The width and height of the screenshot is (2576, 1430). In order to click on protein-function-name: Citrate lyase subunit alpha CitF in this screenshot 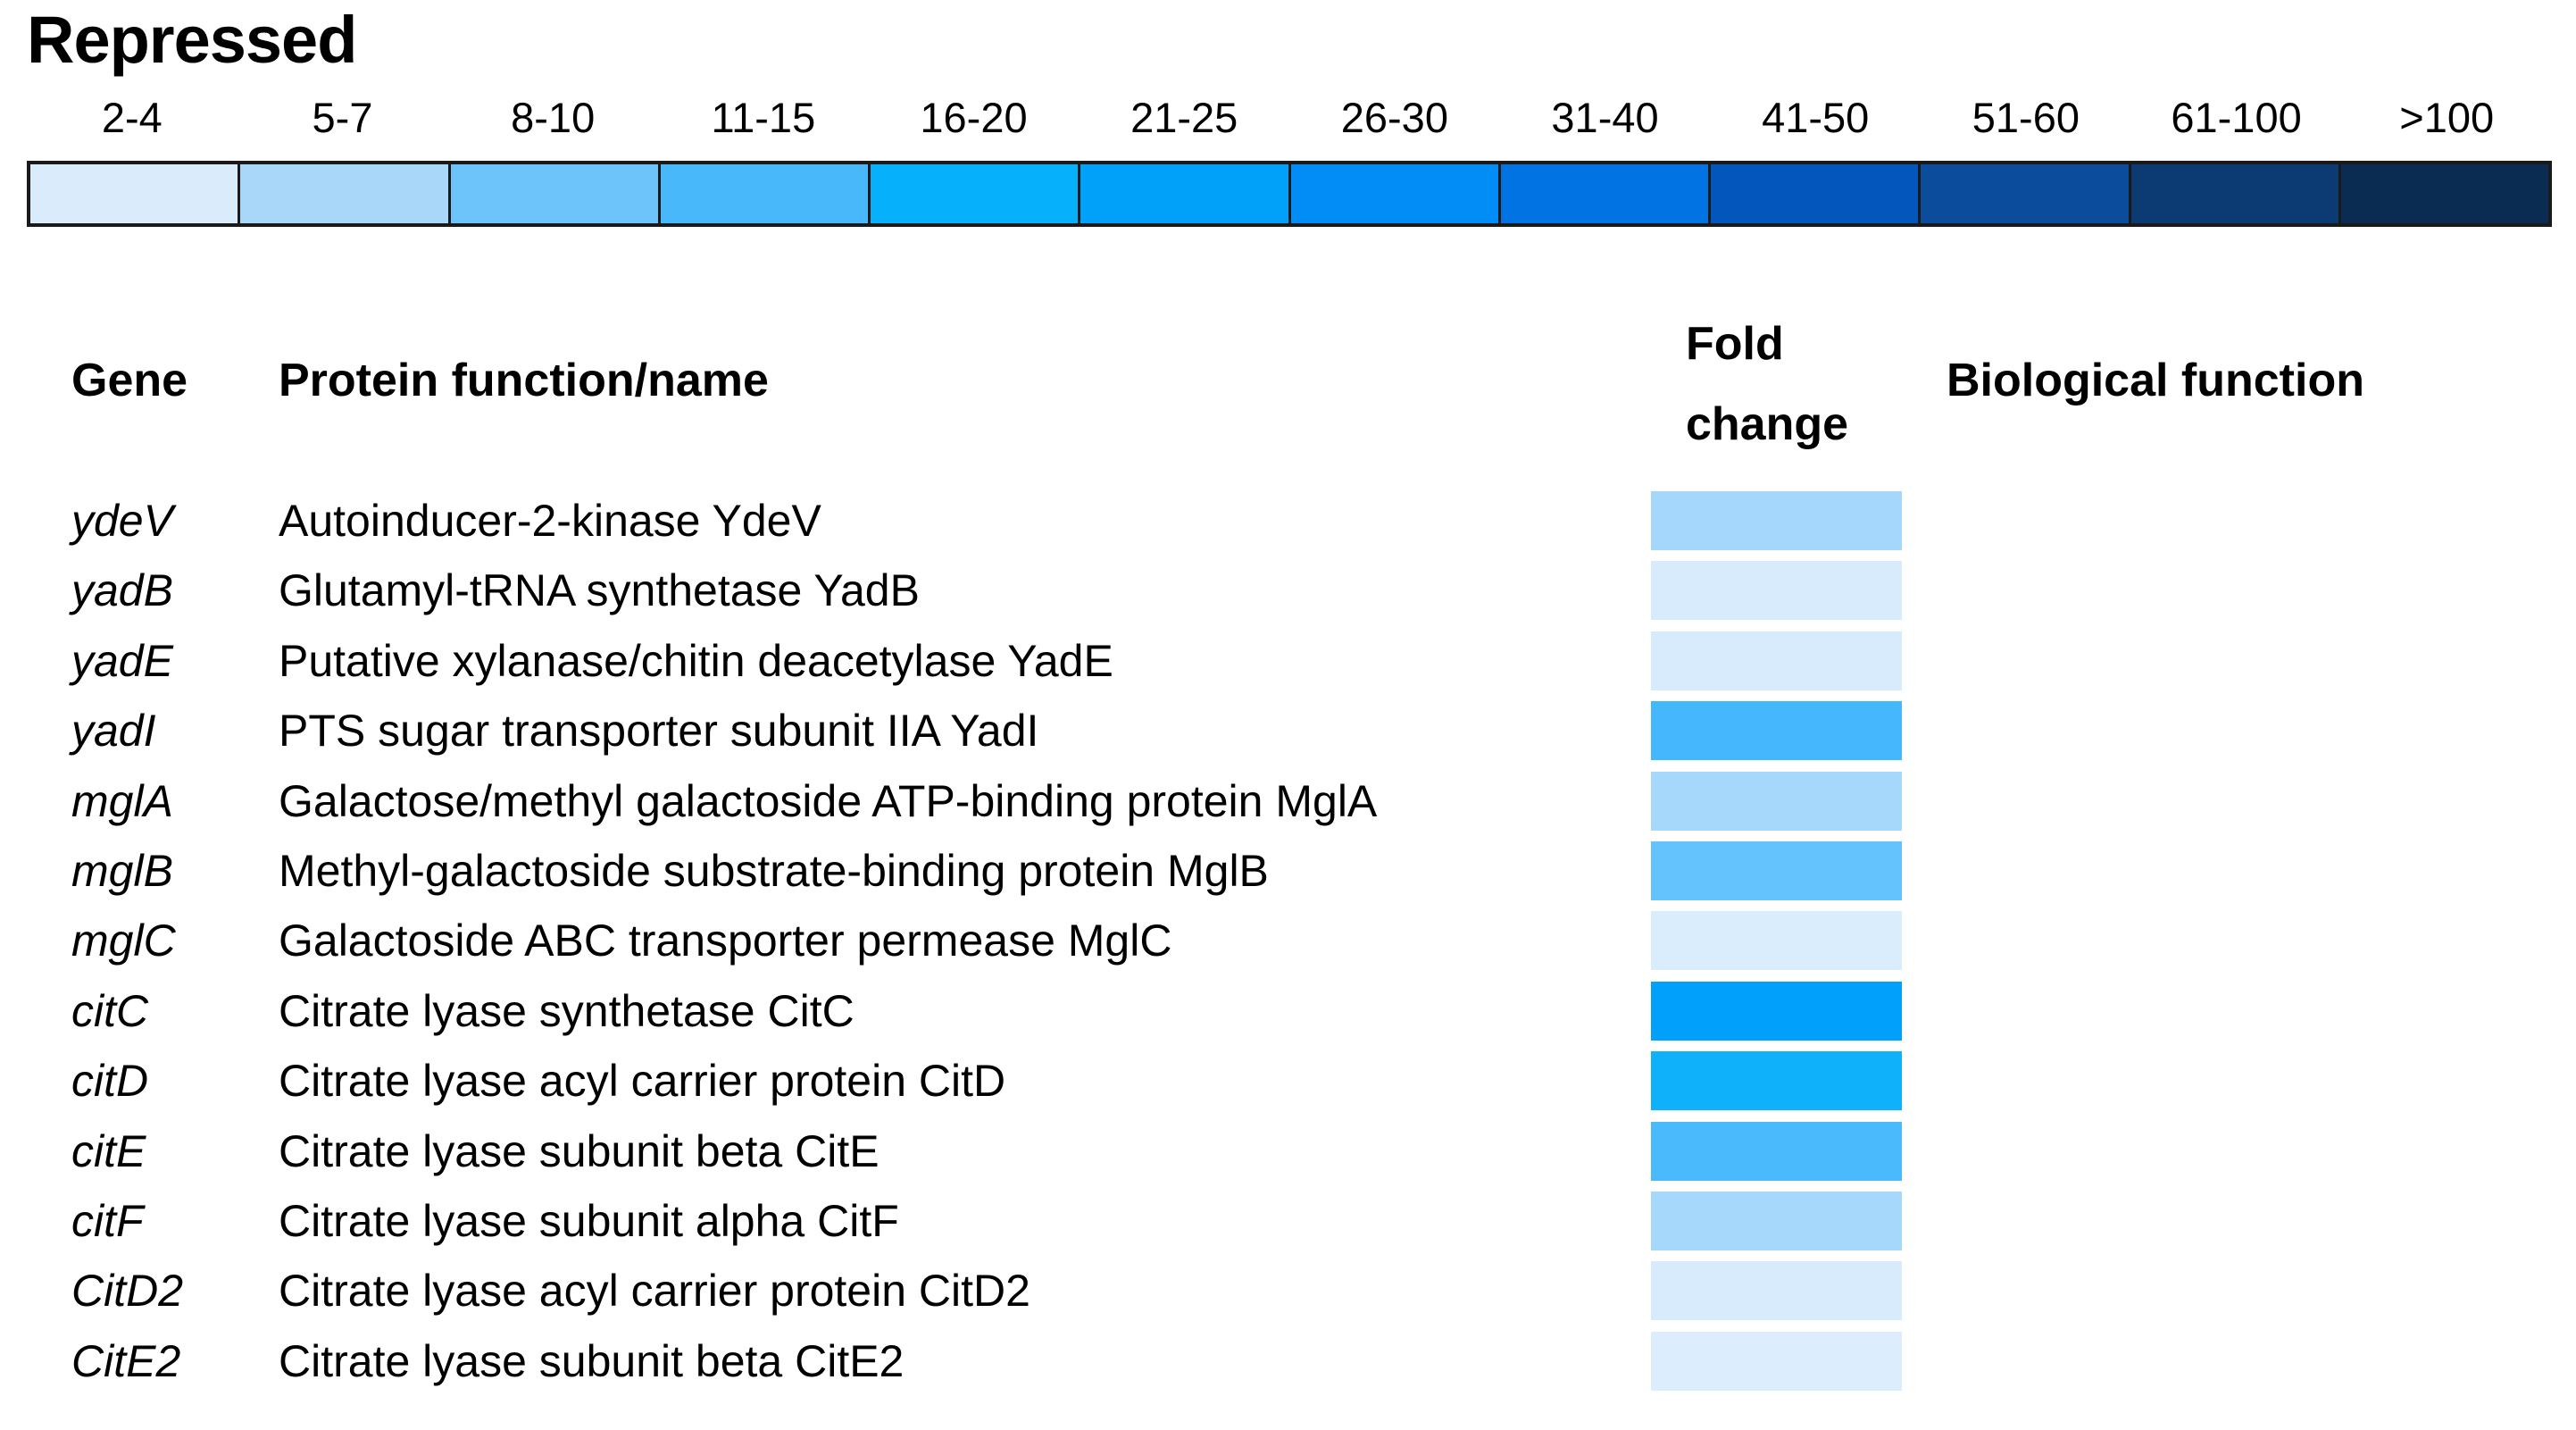, I will do `click(589, 1221)`.